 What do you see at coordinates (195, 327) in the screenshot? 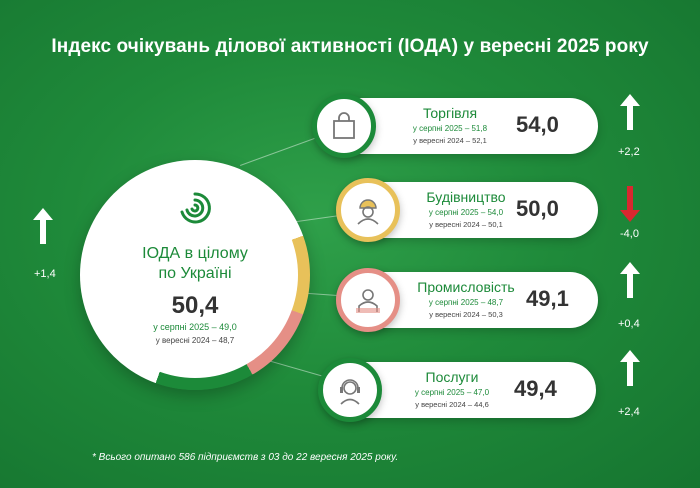
I see `overall-prev-month: у серпні 2025 – 49,0` at bounding box center [195, 327].